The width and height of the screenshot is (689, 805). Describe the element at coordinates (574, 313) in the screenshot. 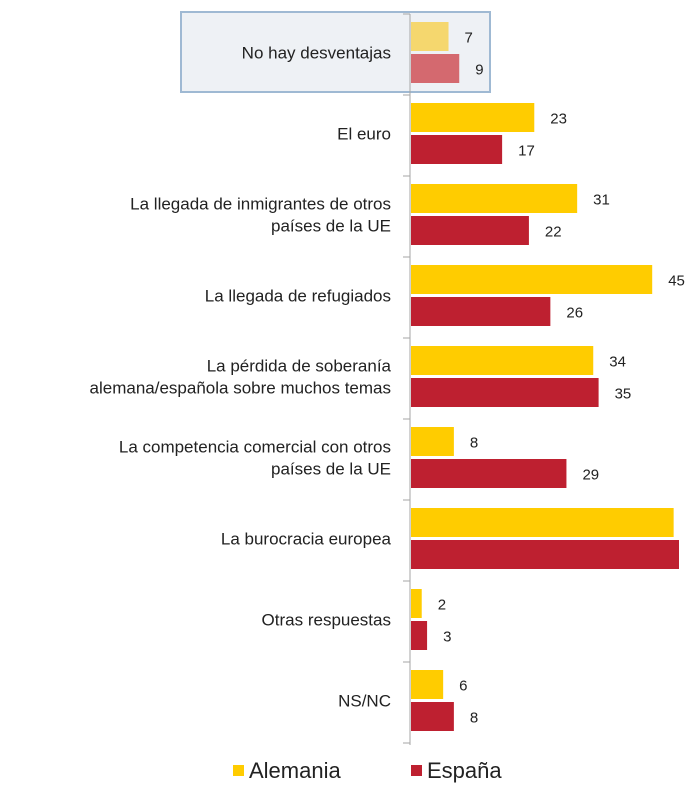

I see `data-label: 26` at that location.